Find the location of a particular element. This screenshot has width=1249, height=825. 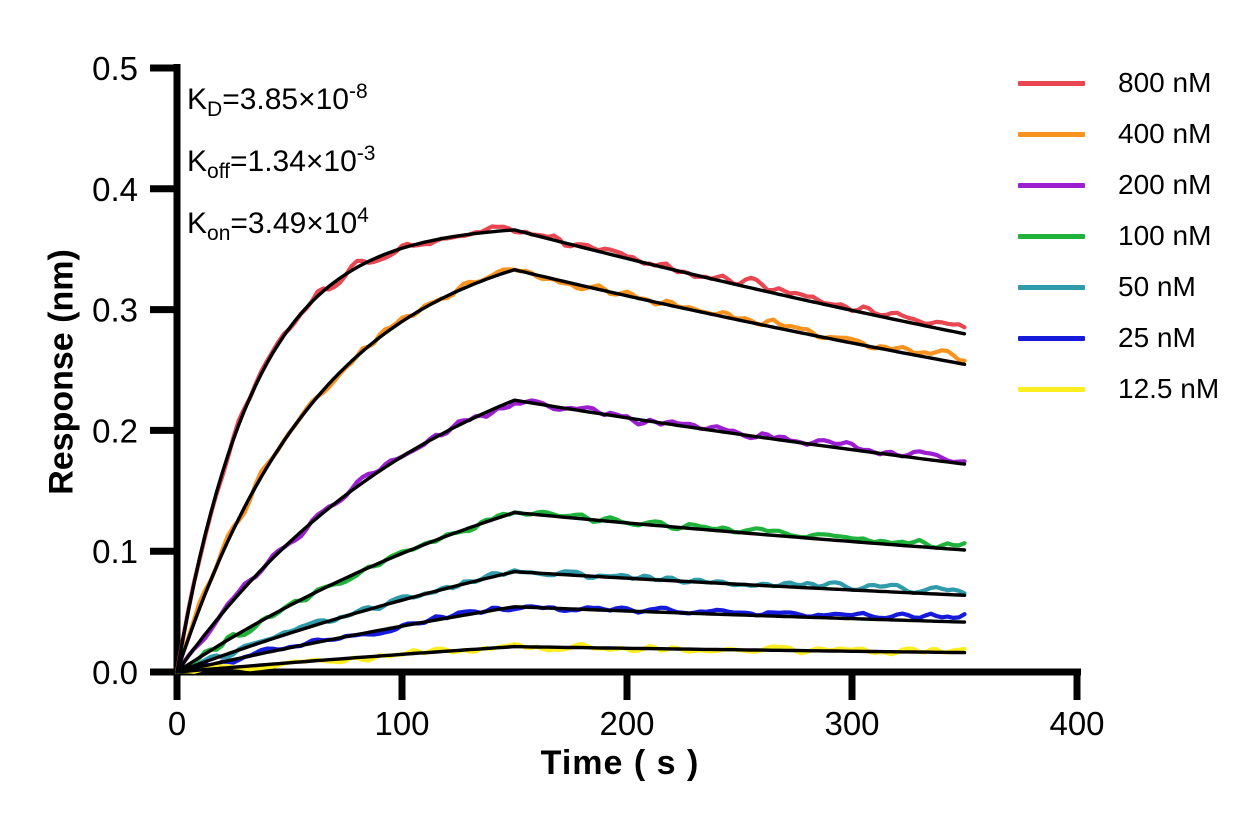

kon-value: Kon=3.49×104 is located at coordinates (278, 224).